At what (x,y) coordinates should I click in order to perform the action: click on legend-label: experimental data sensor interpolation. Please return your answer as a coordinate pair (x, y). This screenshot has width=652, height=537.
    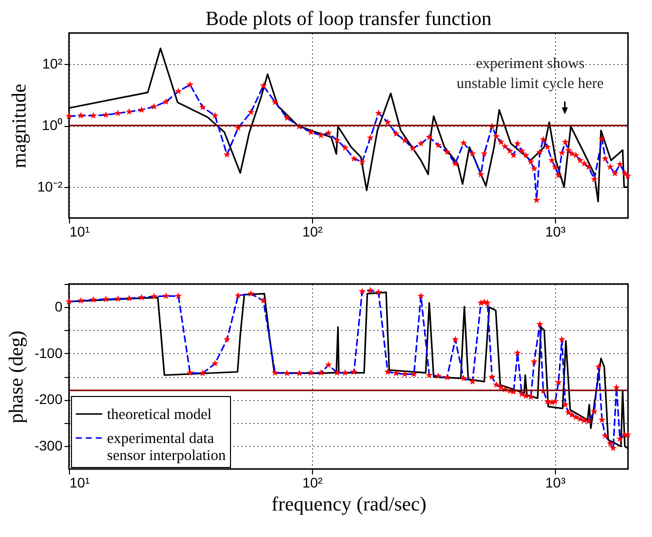
    Looking at the image, I should click on (166, 447).